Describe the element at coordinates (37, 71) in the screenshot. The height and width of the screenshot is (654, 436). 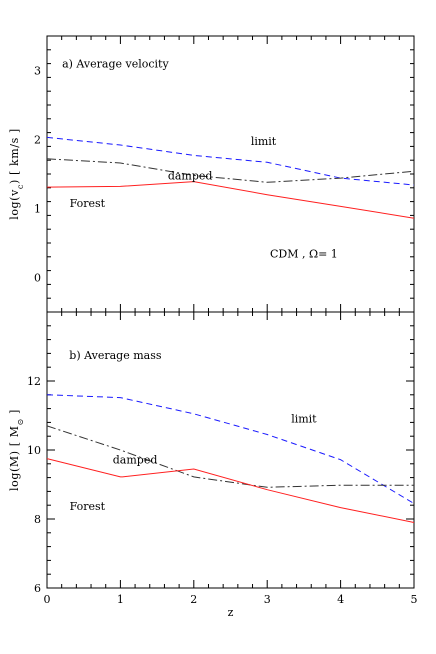
I see `y-tick-label: 3` at that location.